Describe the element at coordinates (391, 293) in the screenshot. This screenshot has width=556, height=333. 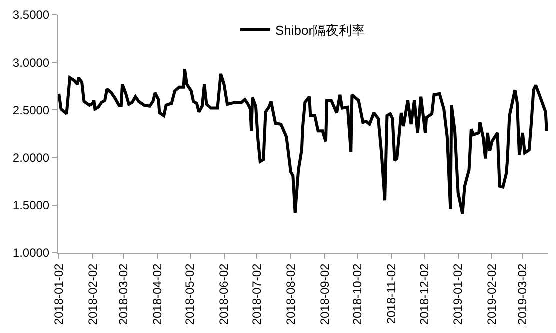
I see `x-tick-label: 2018-11-02` at that location.